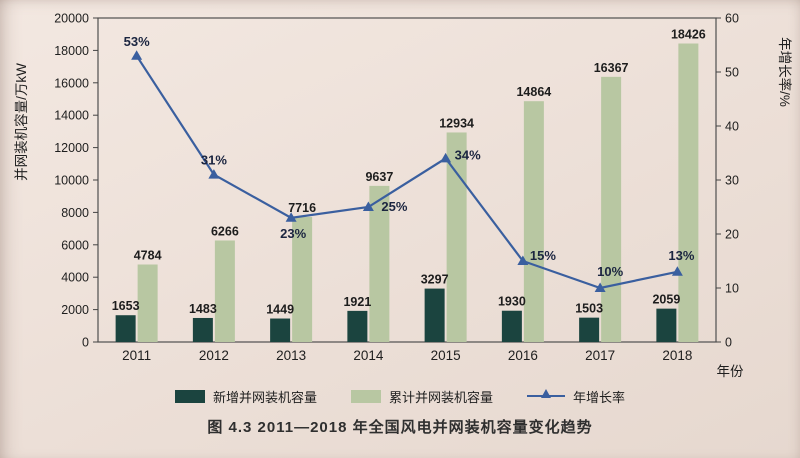  Describe the element at coordinates (280, 310) in the screenshot. I see `bar-value-label-new: 1449` at that location.